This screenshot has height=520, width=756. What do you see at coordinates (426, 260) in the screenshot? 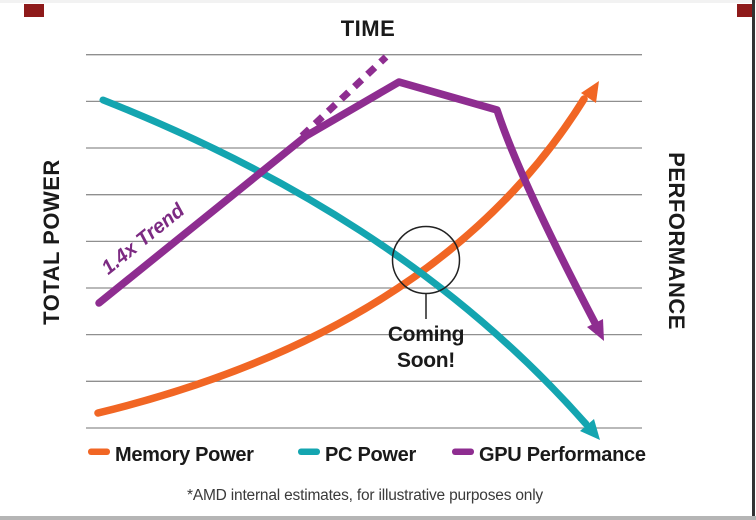
I see `annotation-circle` at bounding box center [426, 260].